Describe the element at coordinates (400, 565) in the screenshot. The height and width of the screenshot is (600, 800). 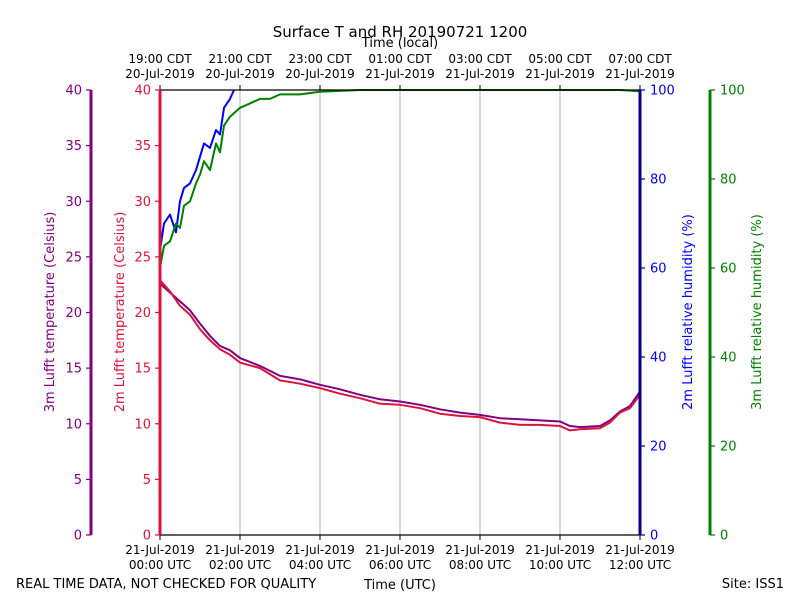
I see `bottom-tick-label: 06:00 UTC` at that location.